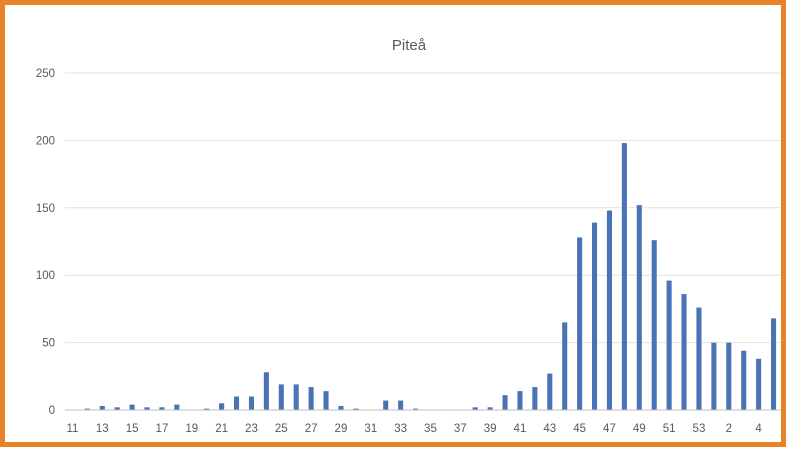  Describe the element at coordinates (52, 411) in the screenshot. I see `y-tick-label: 0` at that location.